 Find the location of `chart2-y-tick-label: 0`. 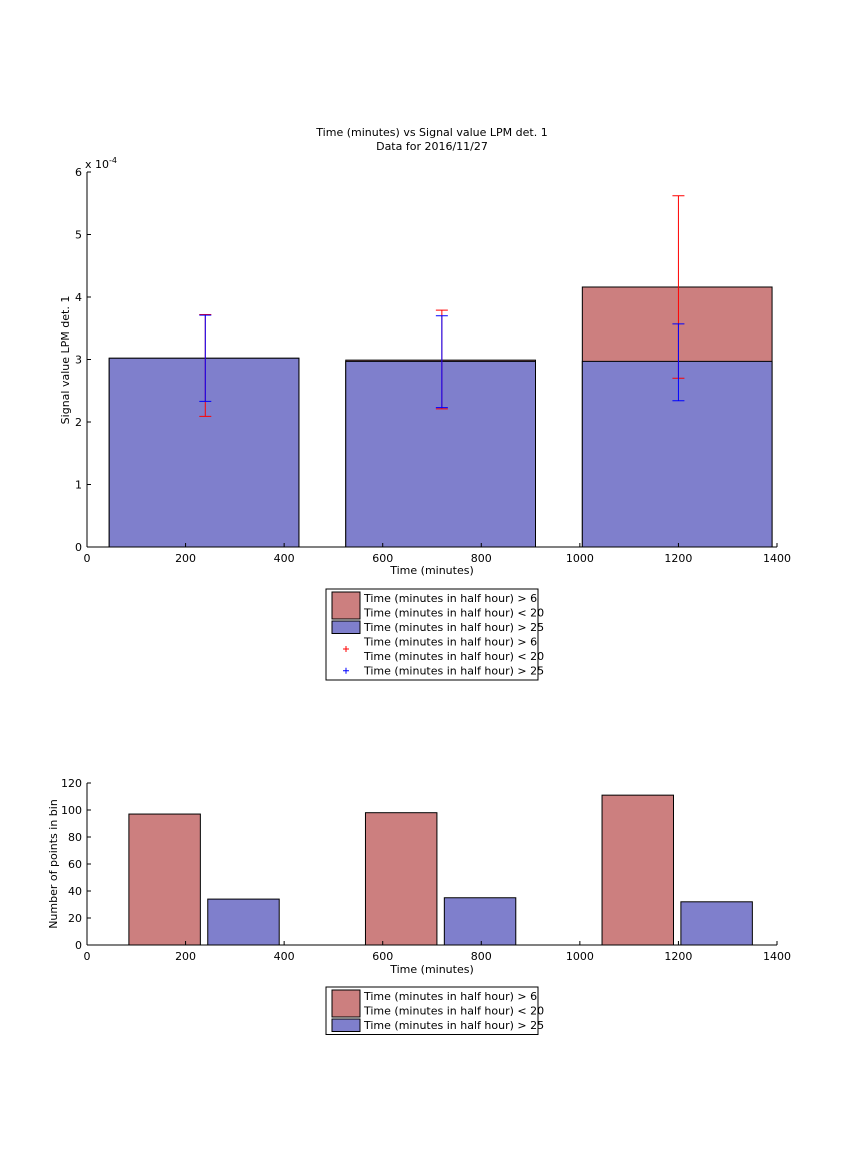

chart2-y-tick-label: 0 is located at coordinates (78, 945).